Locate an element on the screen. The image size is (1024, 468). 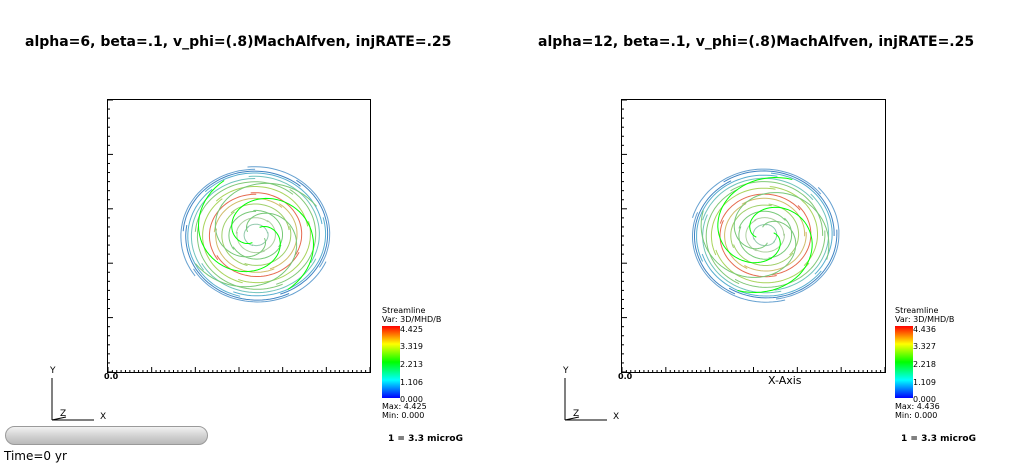
legend-variable-left: Var: 3D/MHD/B is located at coordinates (412, 319).